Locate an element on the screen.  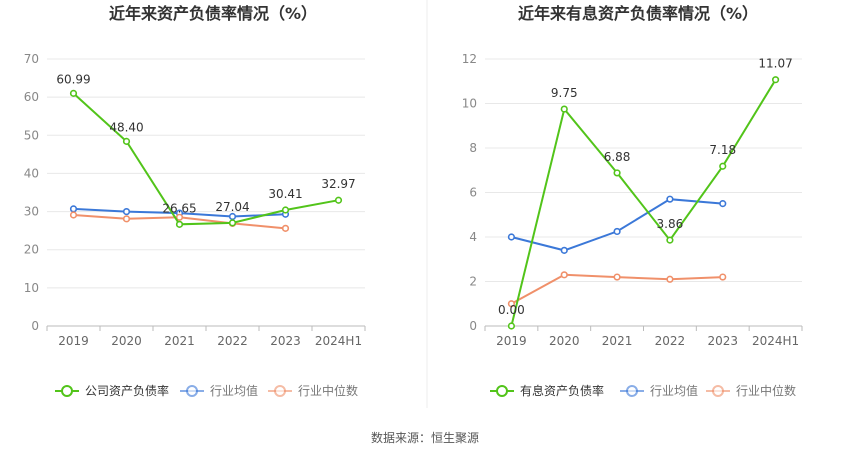
legend-item: 有息资产负债率 is located at coordinates (547, 390).